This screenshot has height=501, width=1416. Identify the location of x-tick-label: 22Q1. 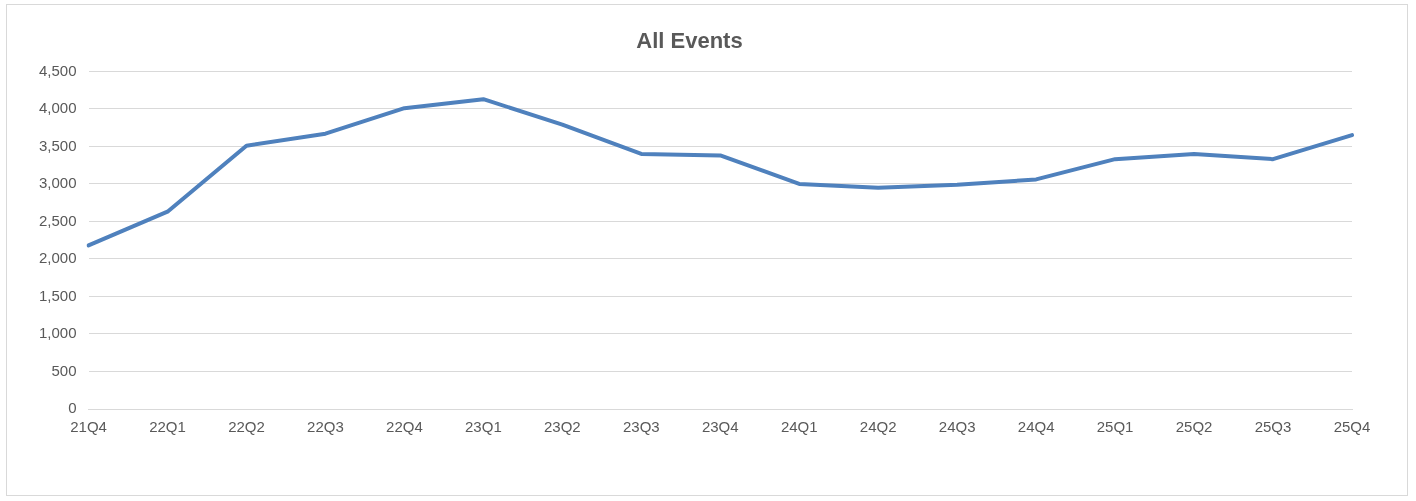
(167, 427).